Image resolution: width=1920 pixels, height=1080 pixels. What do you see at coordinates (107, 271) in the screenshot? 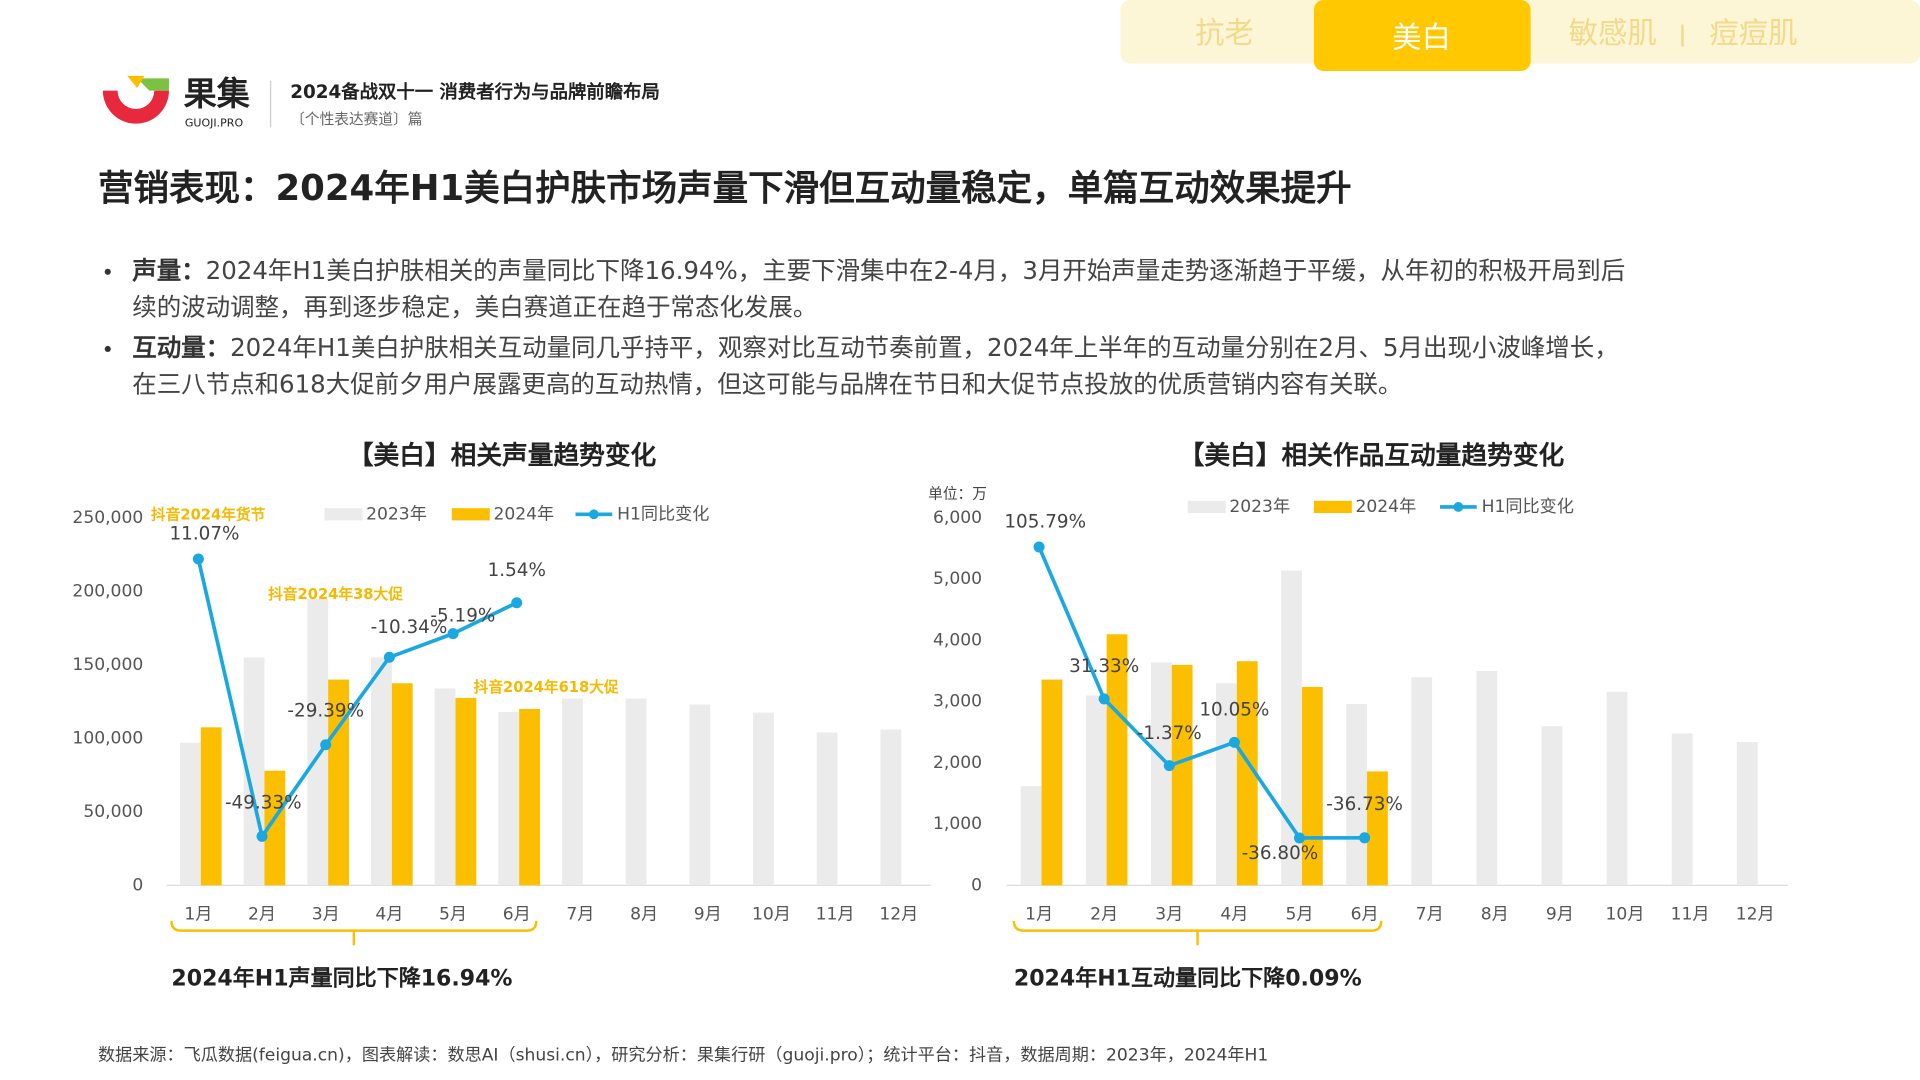
I see `bullet-dot` at bounding box center [107, 271].